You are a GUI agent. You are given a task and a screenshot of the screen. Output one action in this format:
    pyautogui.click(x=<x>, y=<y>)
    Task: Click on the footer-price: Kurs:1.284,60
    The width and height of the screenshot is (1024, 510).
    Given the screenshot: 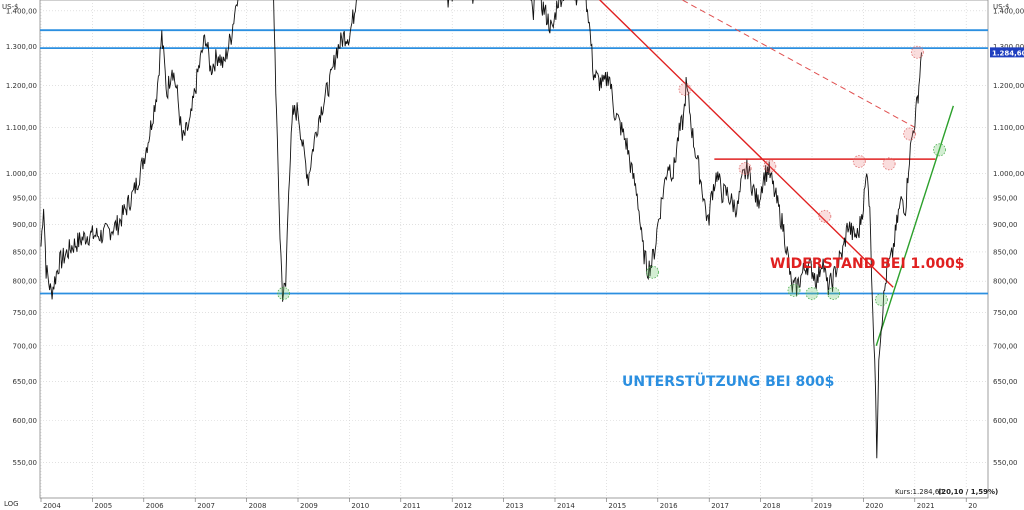 What is the action you would take?
    pyautogui.click(x=919, y=492)
    